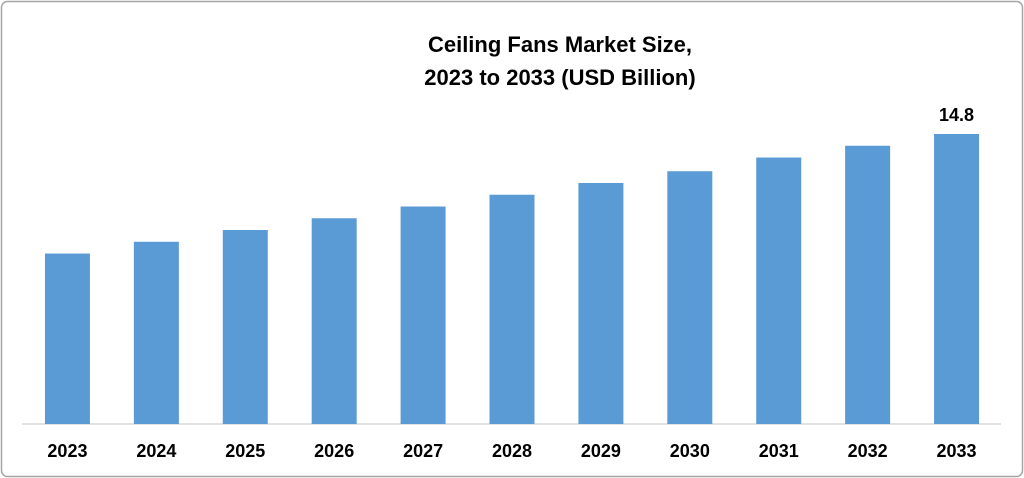 This screenshot has width=1024, height=478. I want to click on x-tick-label: 2030, so click(690, 451).